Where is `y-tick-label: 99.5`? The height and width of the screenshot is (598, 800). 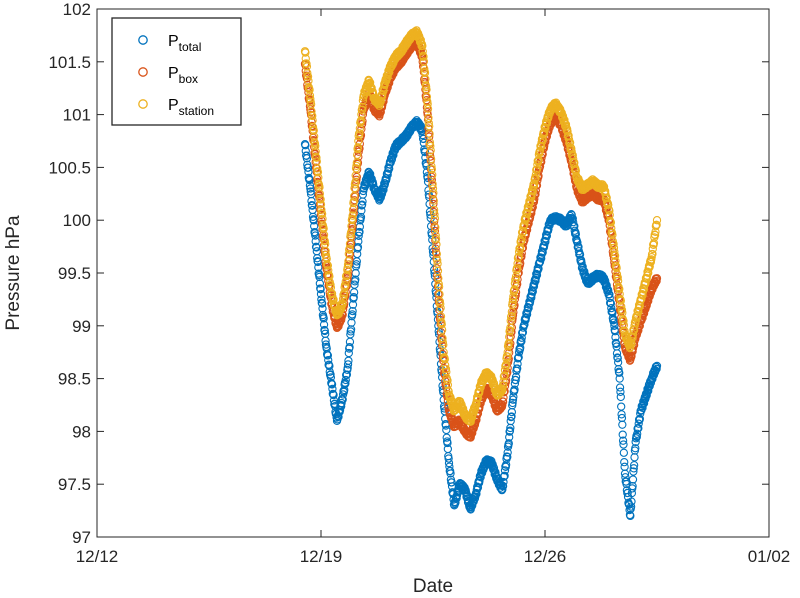 y-tick-label: 99.5 is located at coordinates (74, 273).